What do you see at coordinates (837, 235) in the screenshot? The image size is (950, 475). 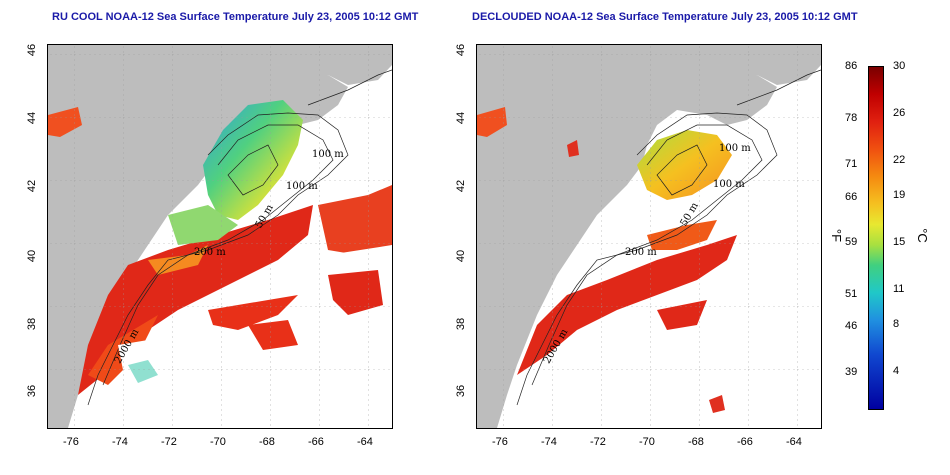 I see `fahrenheit-unit: °F` at bounding box center [837, 235].